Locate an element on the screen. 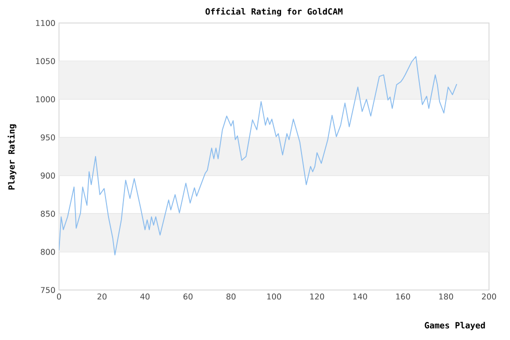 The width and height of the screenshot is (510, 340). chart-title: Official Rating for GoldCAM is located at coordinates (274, 12).